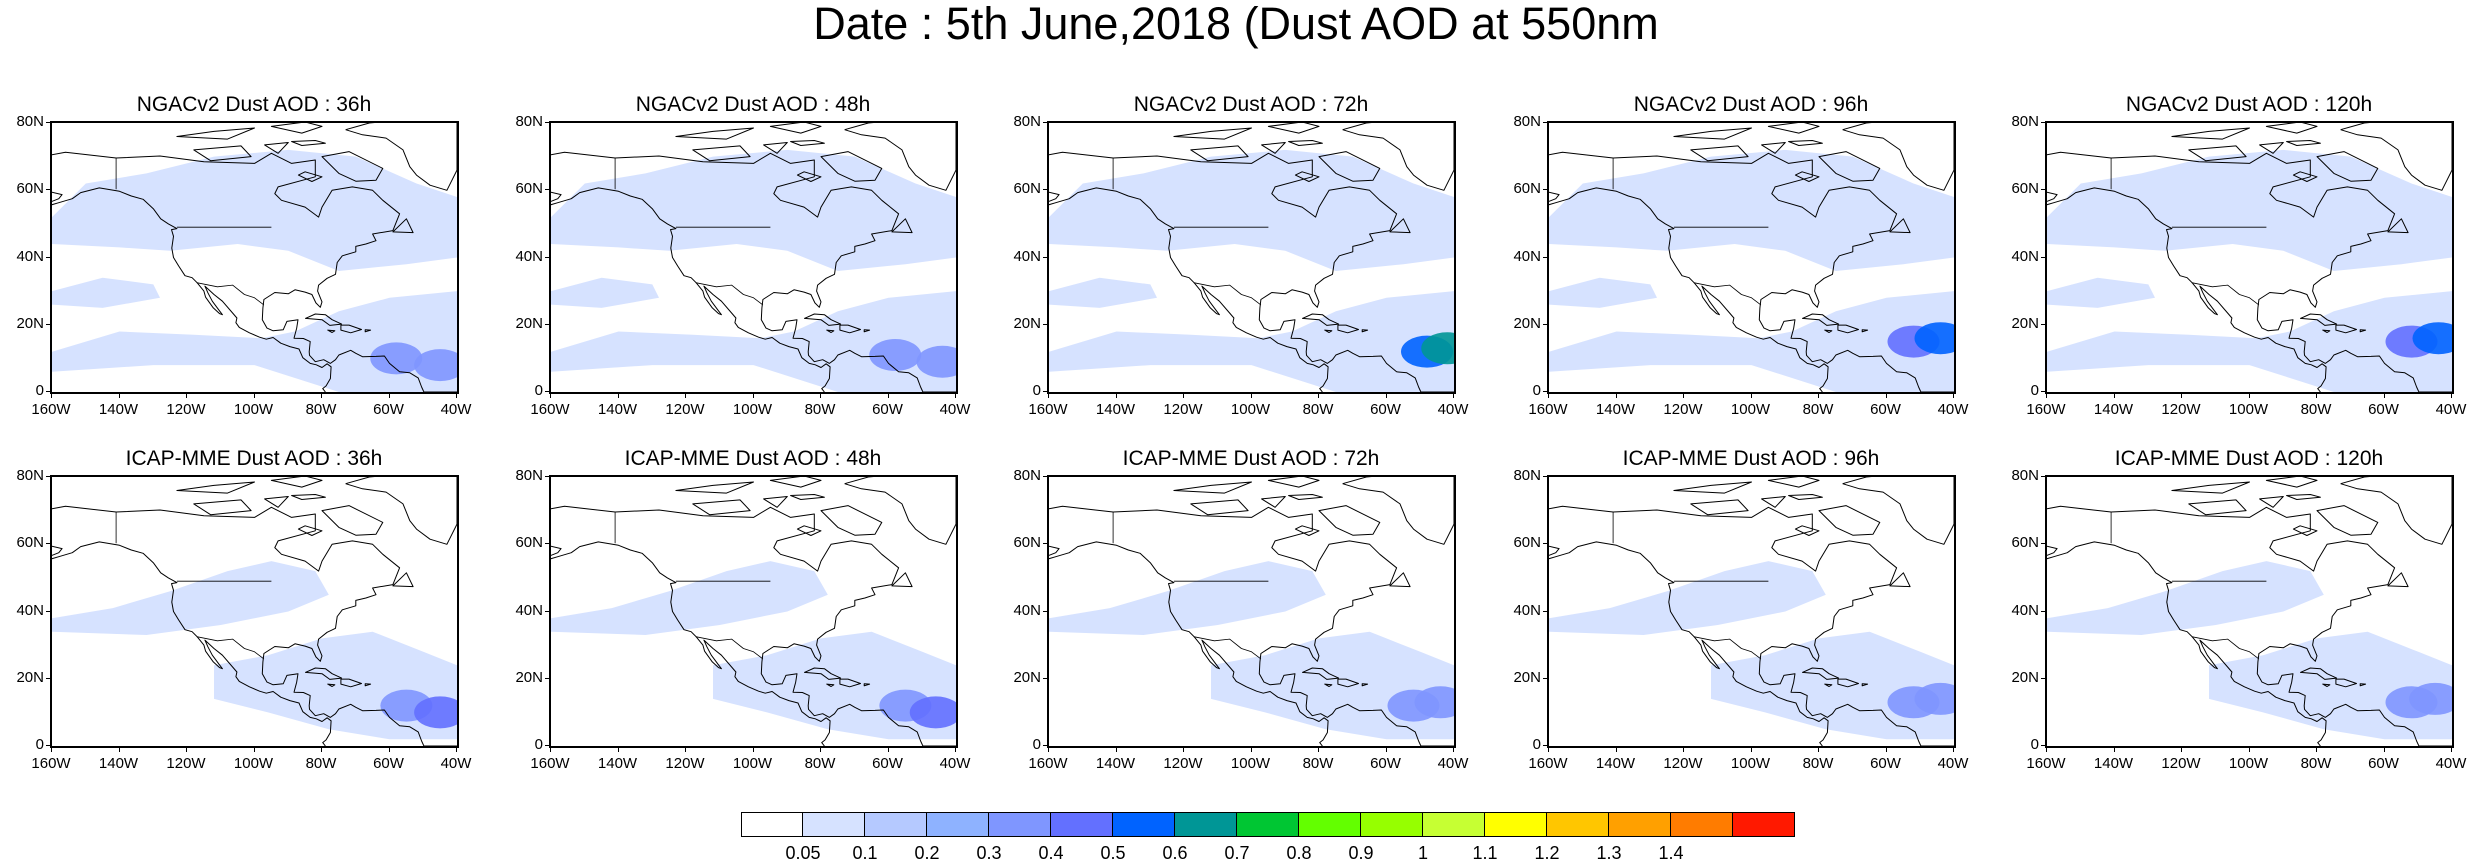 The height and width of the screenshot is (864, 2472). I want to click on panel-title: ICAP-MME Dust AOD : 36h, so click(254, 458).